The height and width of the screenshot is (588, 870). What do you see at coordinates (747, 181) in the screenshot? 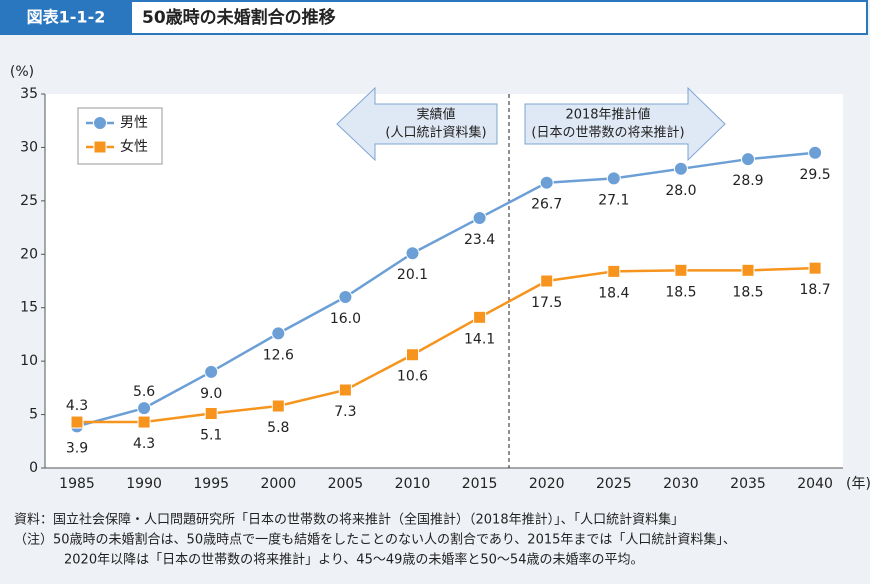
I see `data-label: 28.9` at bounding box center [747, 181].